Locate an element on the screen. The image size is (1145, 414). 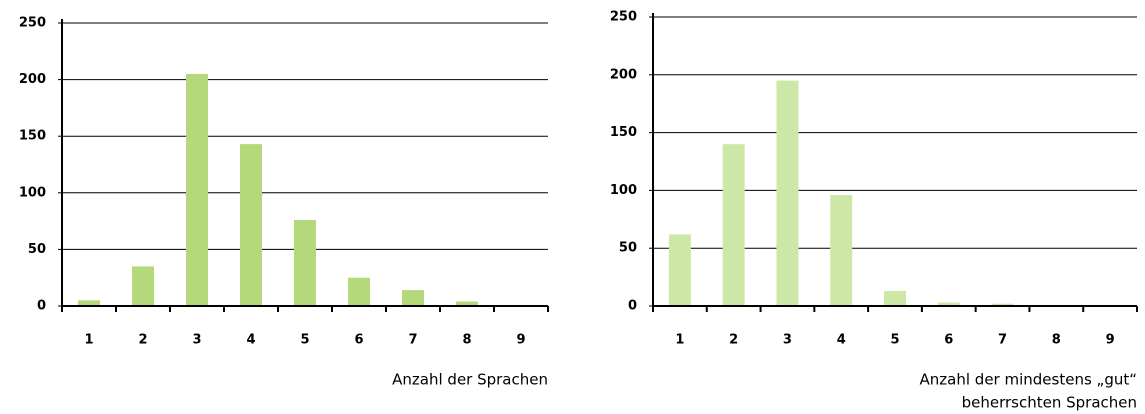
x-axis-label: Anzahl der mindestens „gut“ is located at coordinates (1028, 380).